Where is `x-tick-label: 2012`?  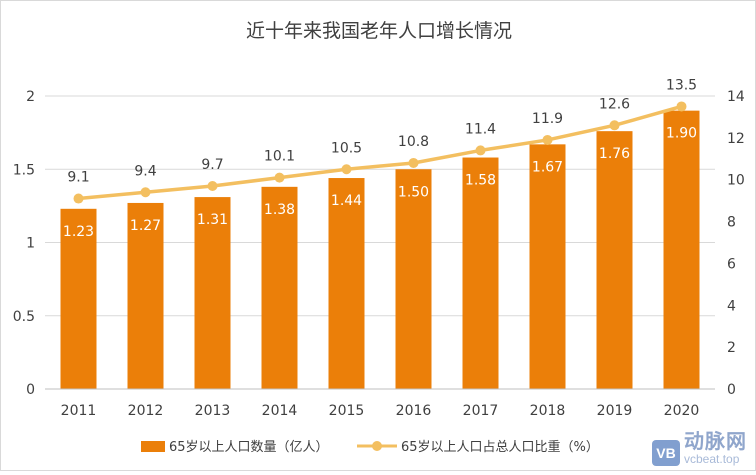
x-tick-label: 2012 is located at coordinates (146, 411).